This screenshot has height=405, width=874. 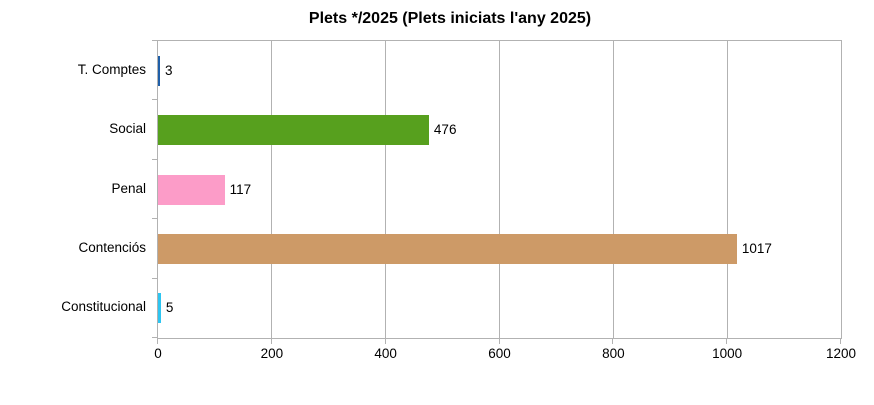 I want to click on category-label: Social, so click(x=127, y=129).